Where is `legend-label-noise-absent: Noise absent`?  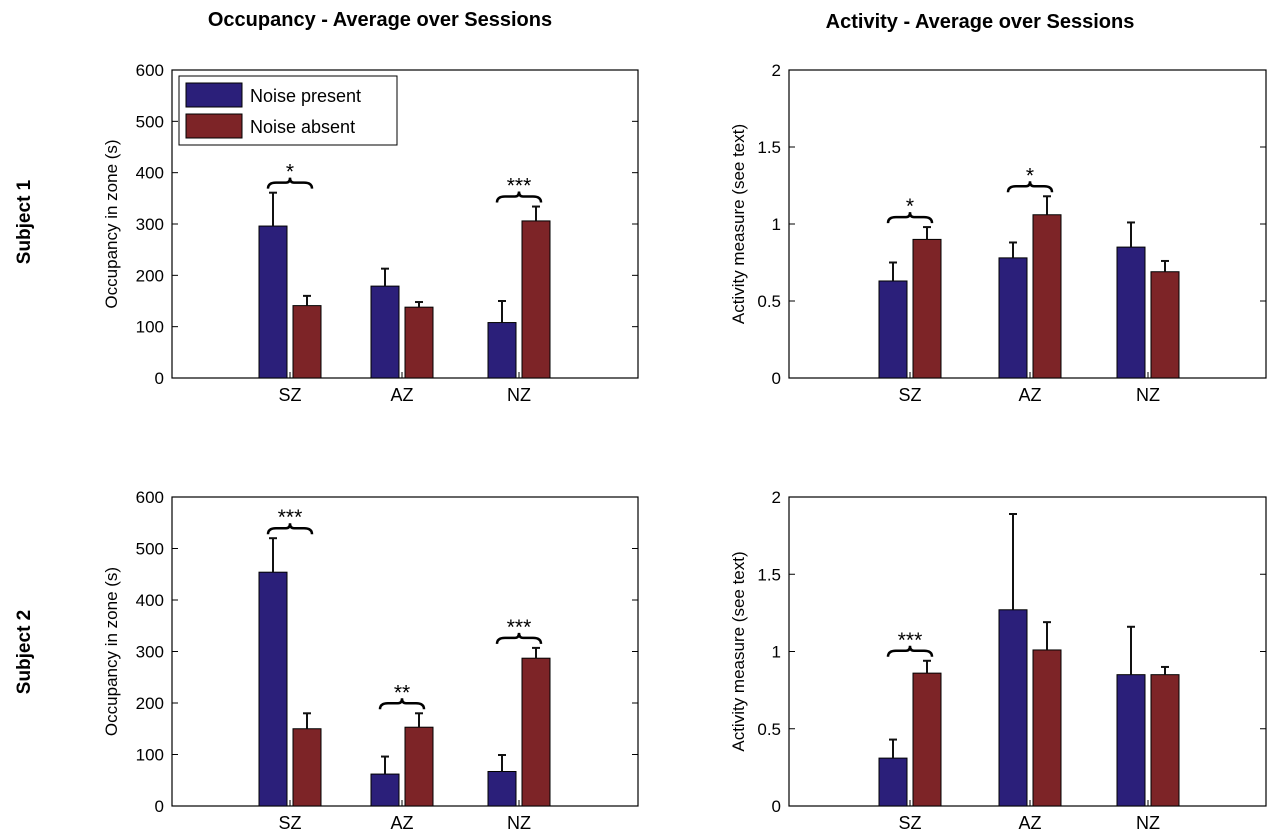
legend-label-noise-absent: Noise absent is located at coordinates (302, 127).